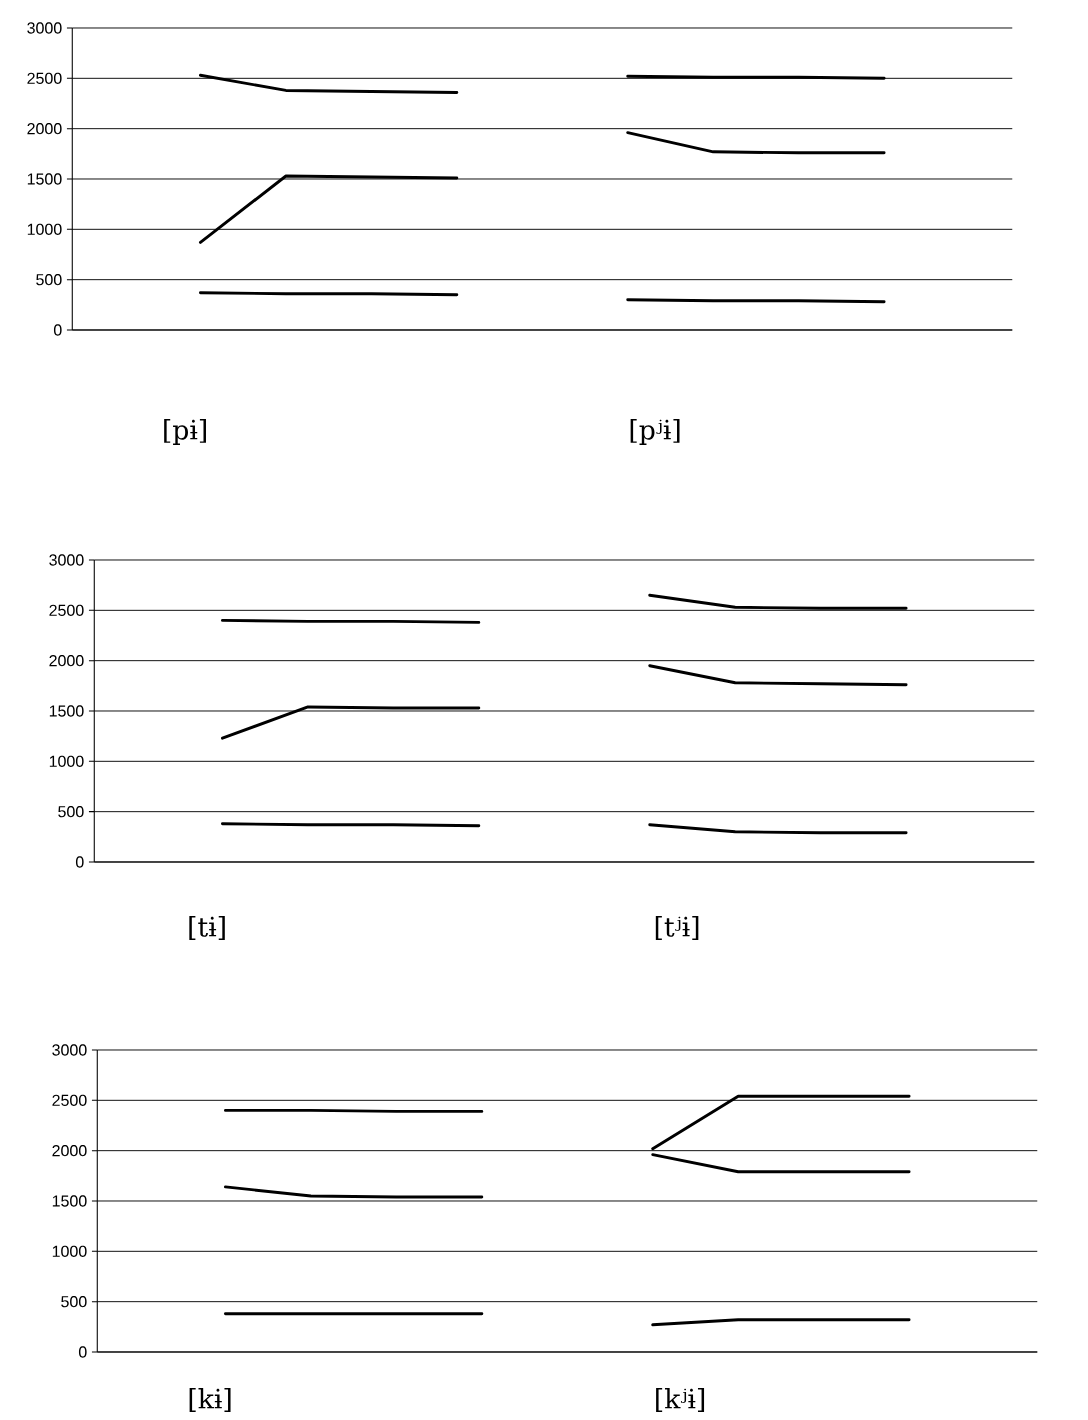 Image resolution: width=1088 pixels, height=1420 pixels. Describe the element at coordinates (185, 432) in the screenshot. I see `text: [pɨ]` at that location.